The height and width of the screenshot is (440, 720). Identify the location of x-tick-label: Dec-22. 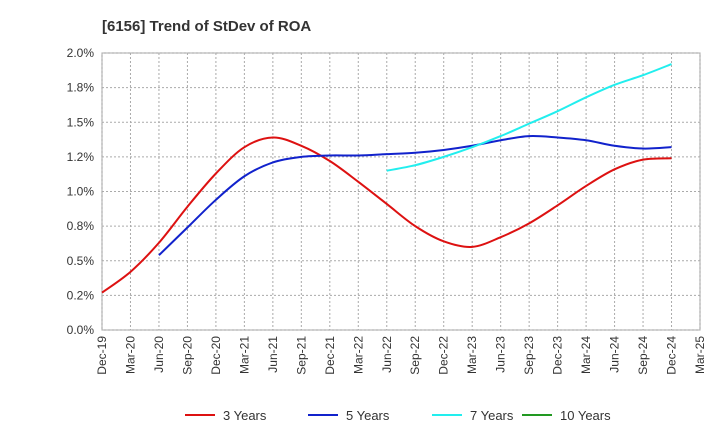
(444, 355).